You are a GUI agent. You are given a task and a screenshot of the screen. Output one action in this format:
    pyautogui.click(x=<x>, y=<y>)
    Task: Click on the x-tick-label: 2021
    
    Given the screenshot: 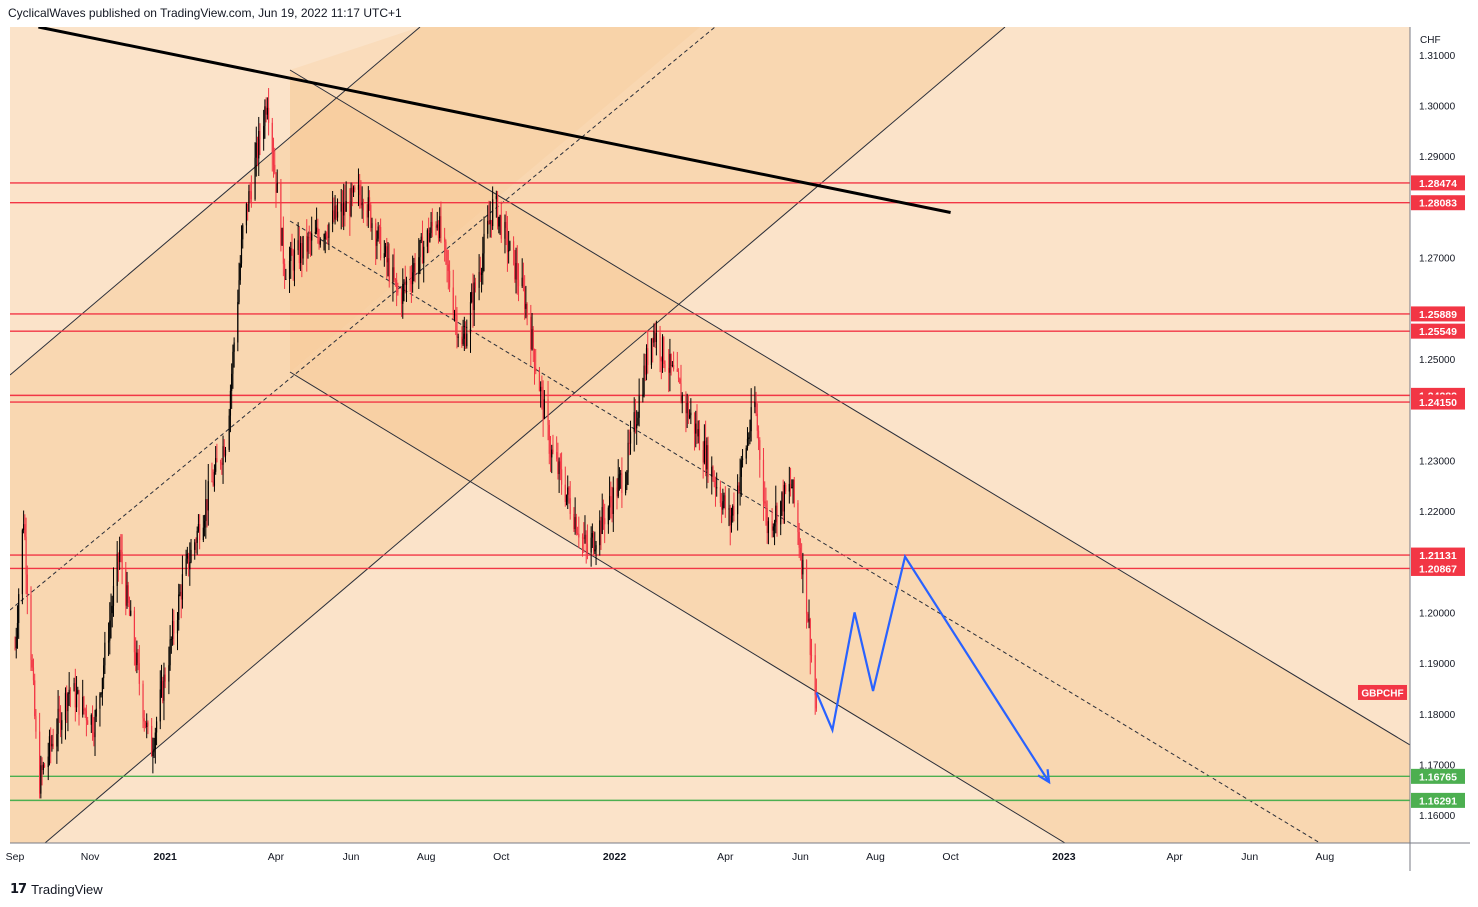 What is the action you would take?
    pyautogui.click(x=166, y=857)
    